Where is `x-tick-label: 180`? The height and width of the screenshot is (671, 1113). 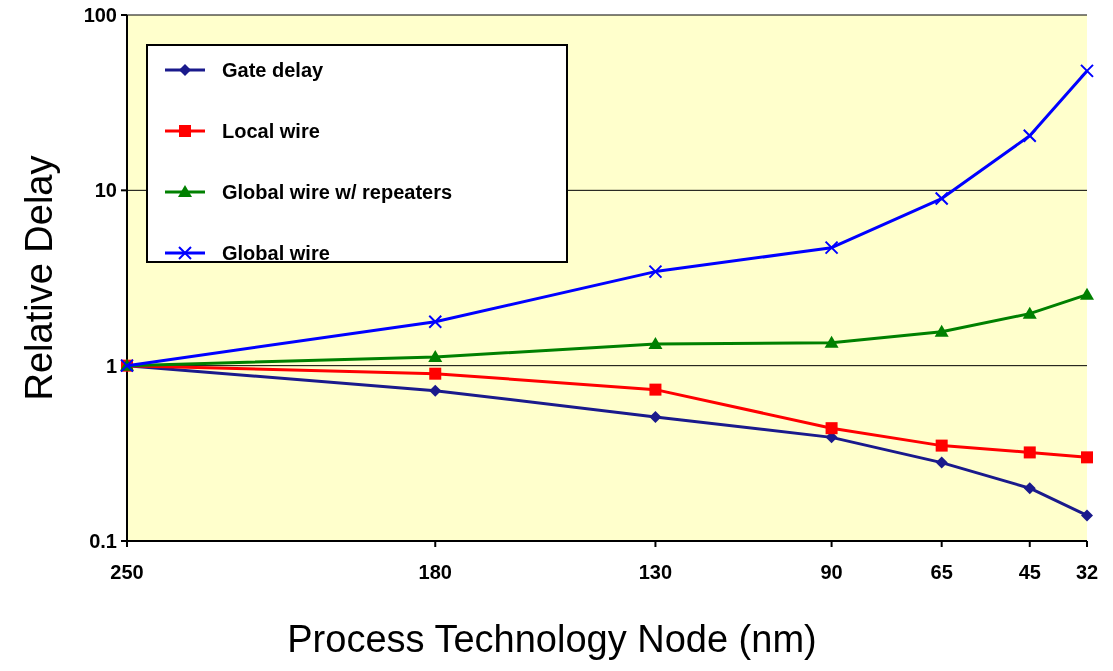
x-tick-label: 180 is located at coordinates (435, 572).